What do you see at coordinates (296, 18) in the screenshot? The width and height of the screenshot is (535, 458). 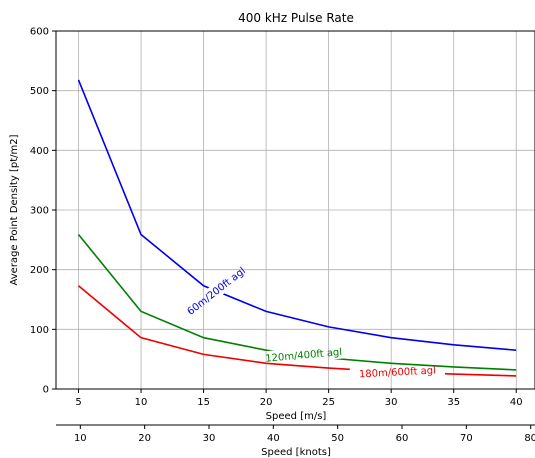 I see `chart-title: 400 kHz Pulse Rate` at bounding box center [296, 18].